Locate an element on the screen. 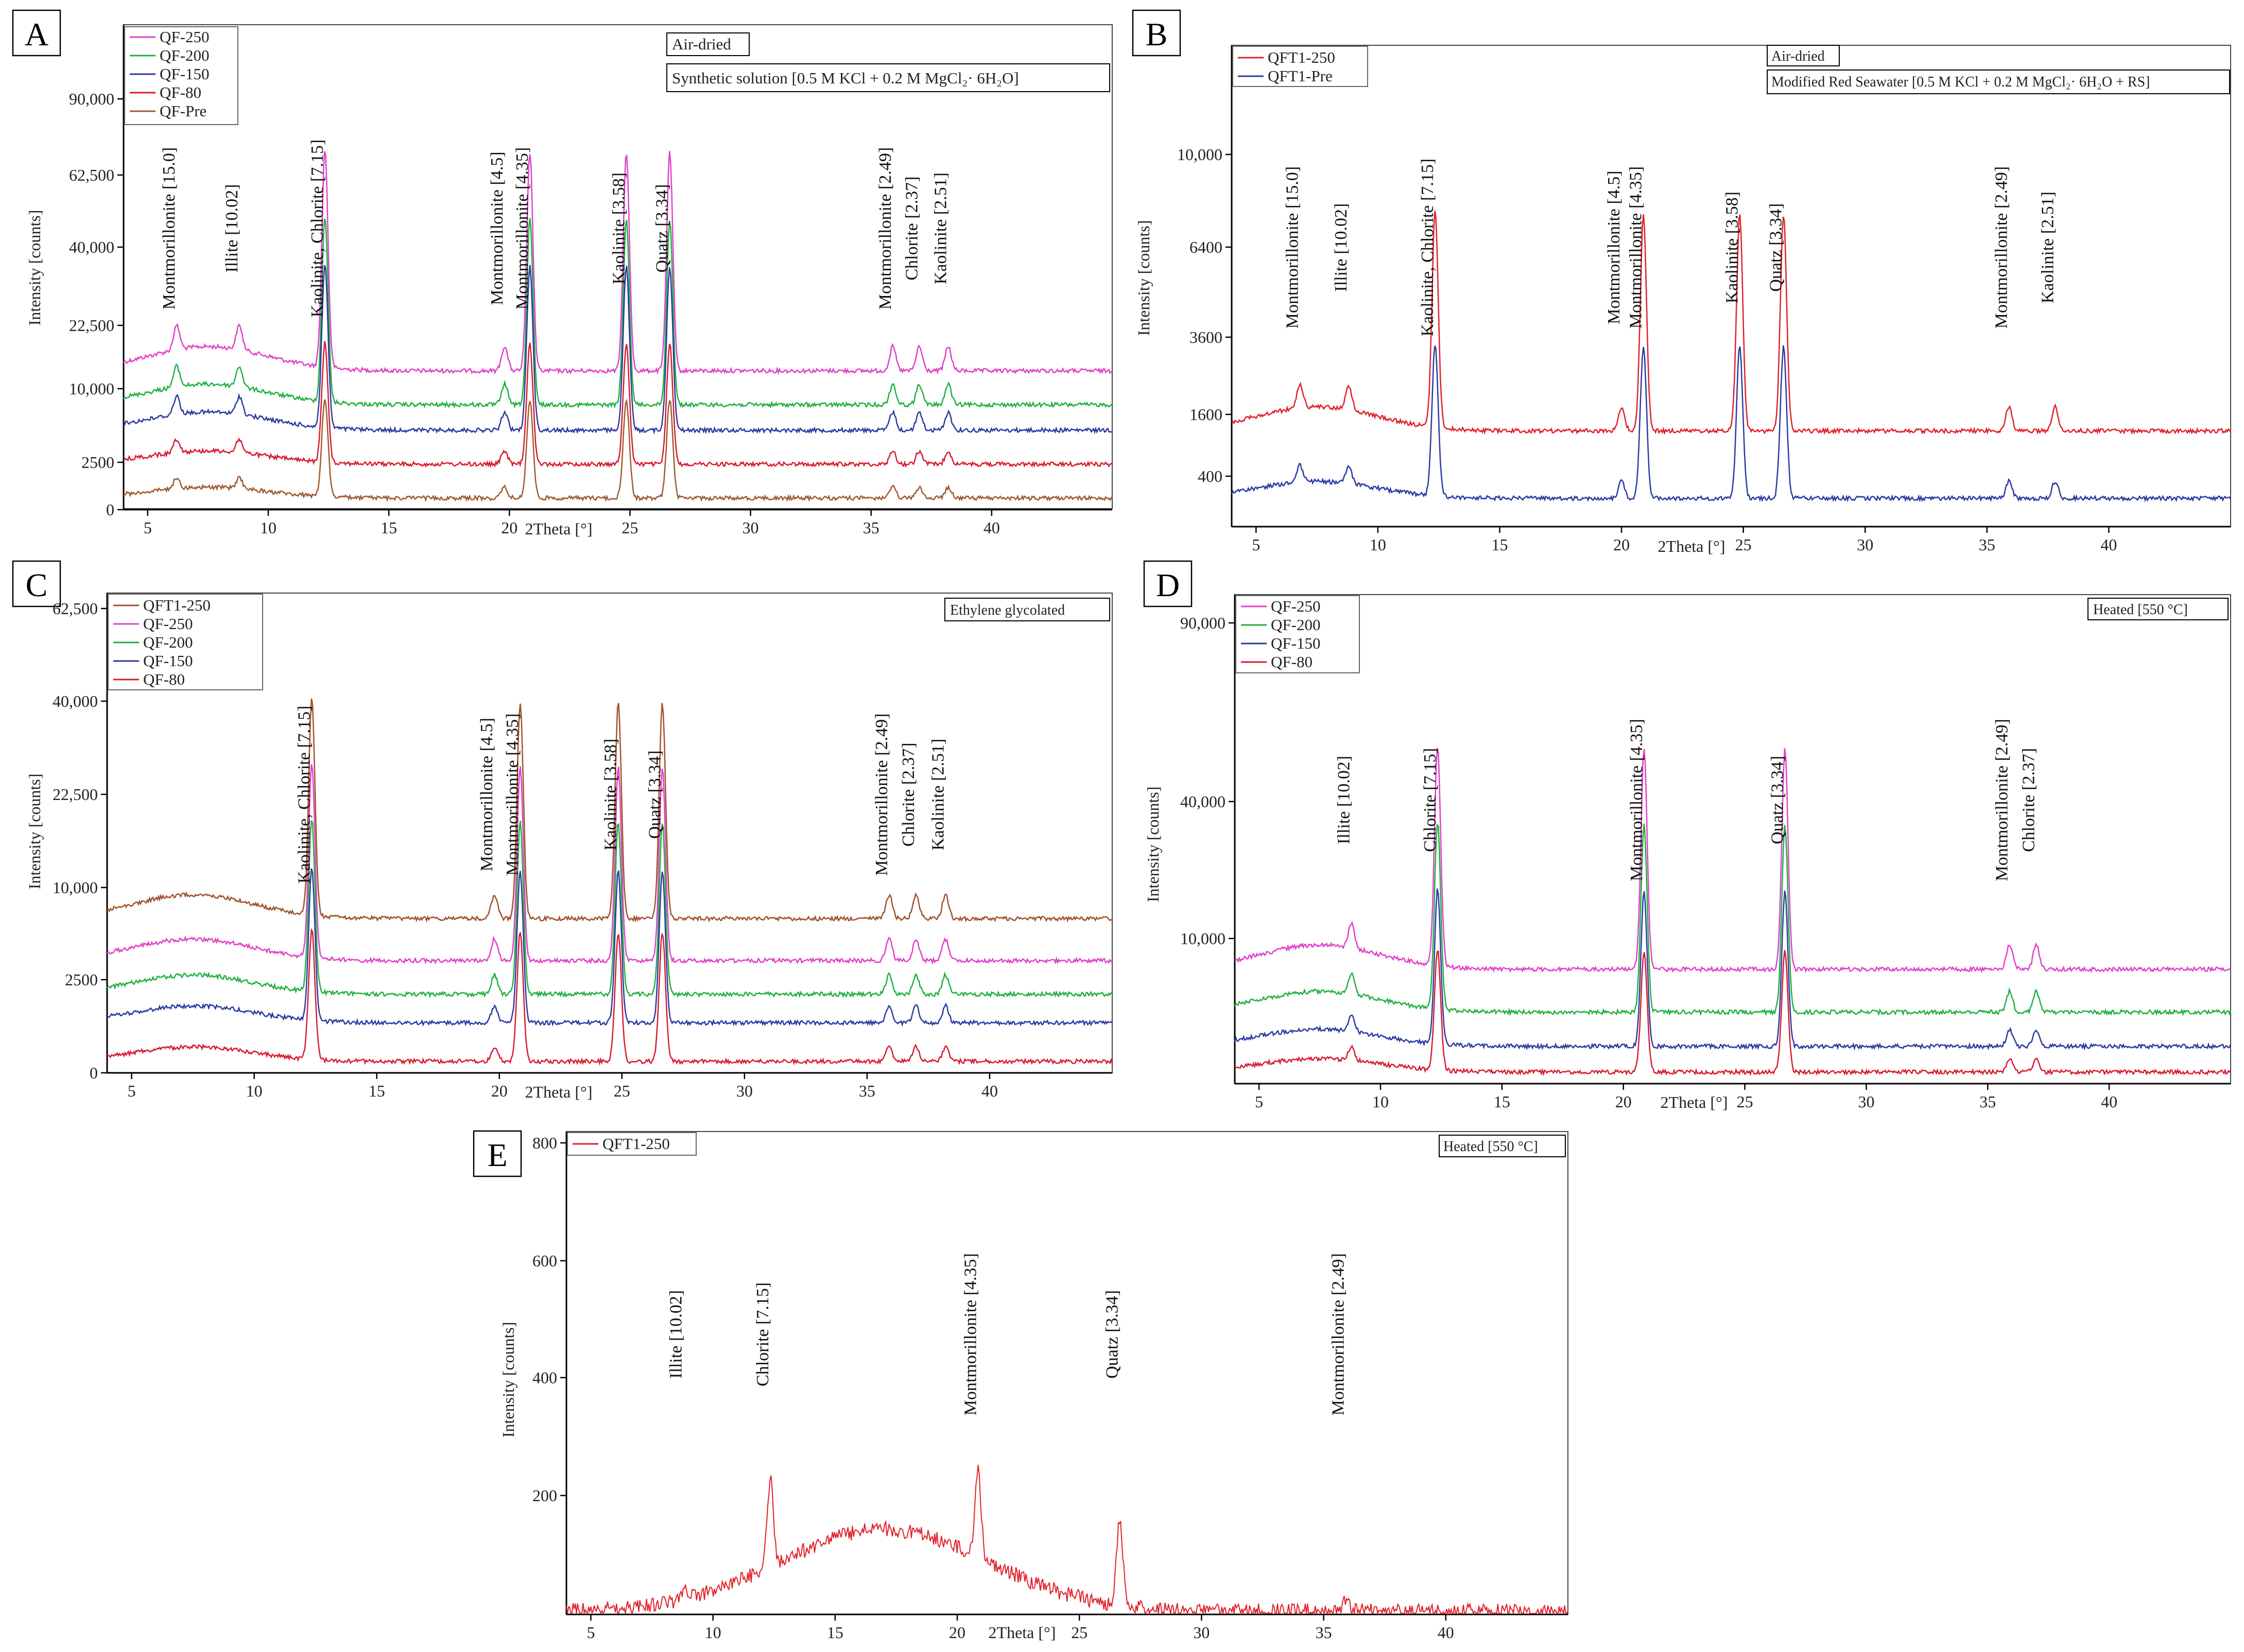 Image resolution: width=2244 pixels, height=1652 pixels. panel-c-x-ticks: 5 10 15 20 25 30 35 40 is located at coordinates (563, 1086).